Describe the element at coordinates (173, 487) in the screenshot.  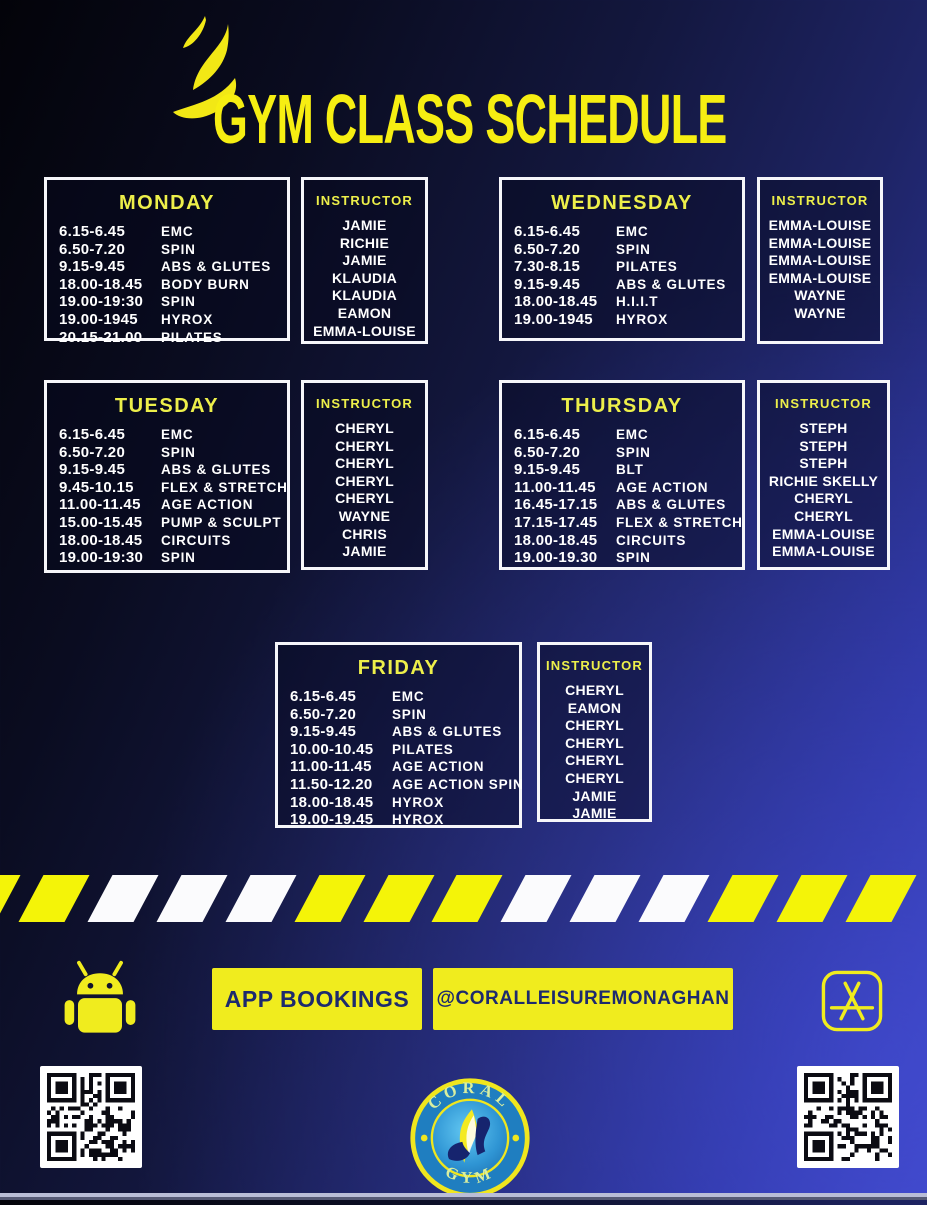
I see `class-row: 9.45-10.15 FLEX & STRETCH` at that location.